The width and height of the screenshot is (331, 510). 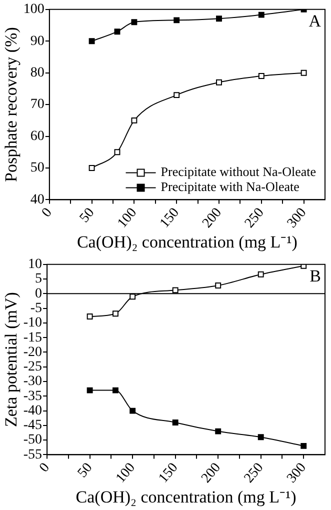 I want to click on y-tick-label: 10, so click(x=35, y=264).